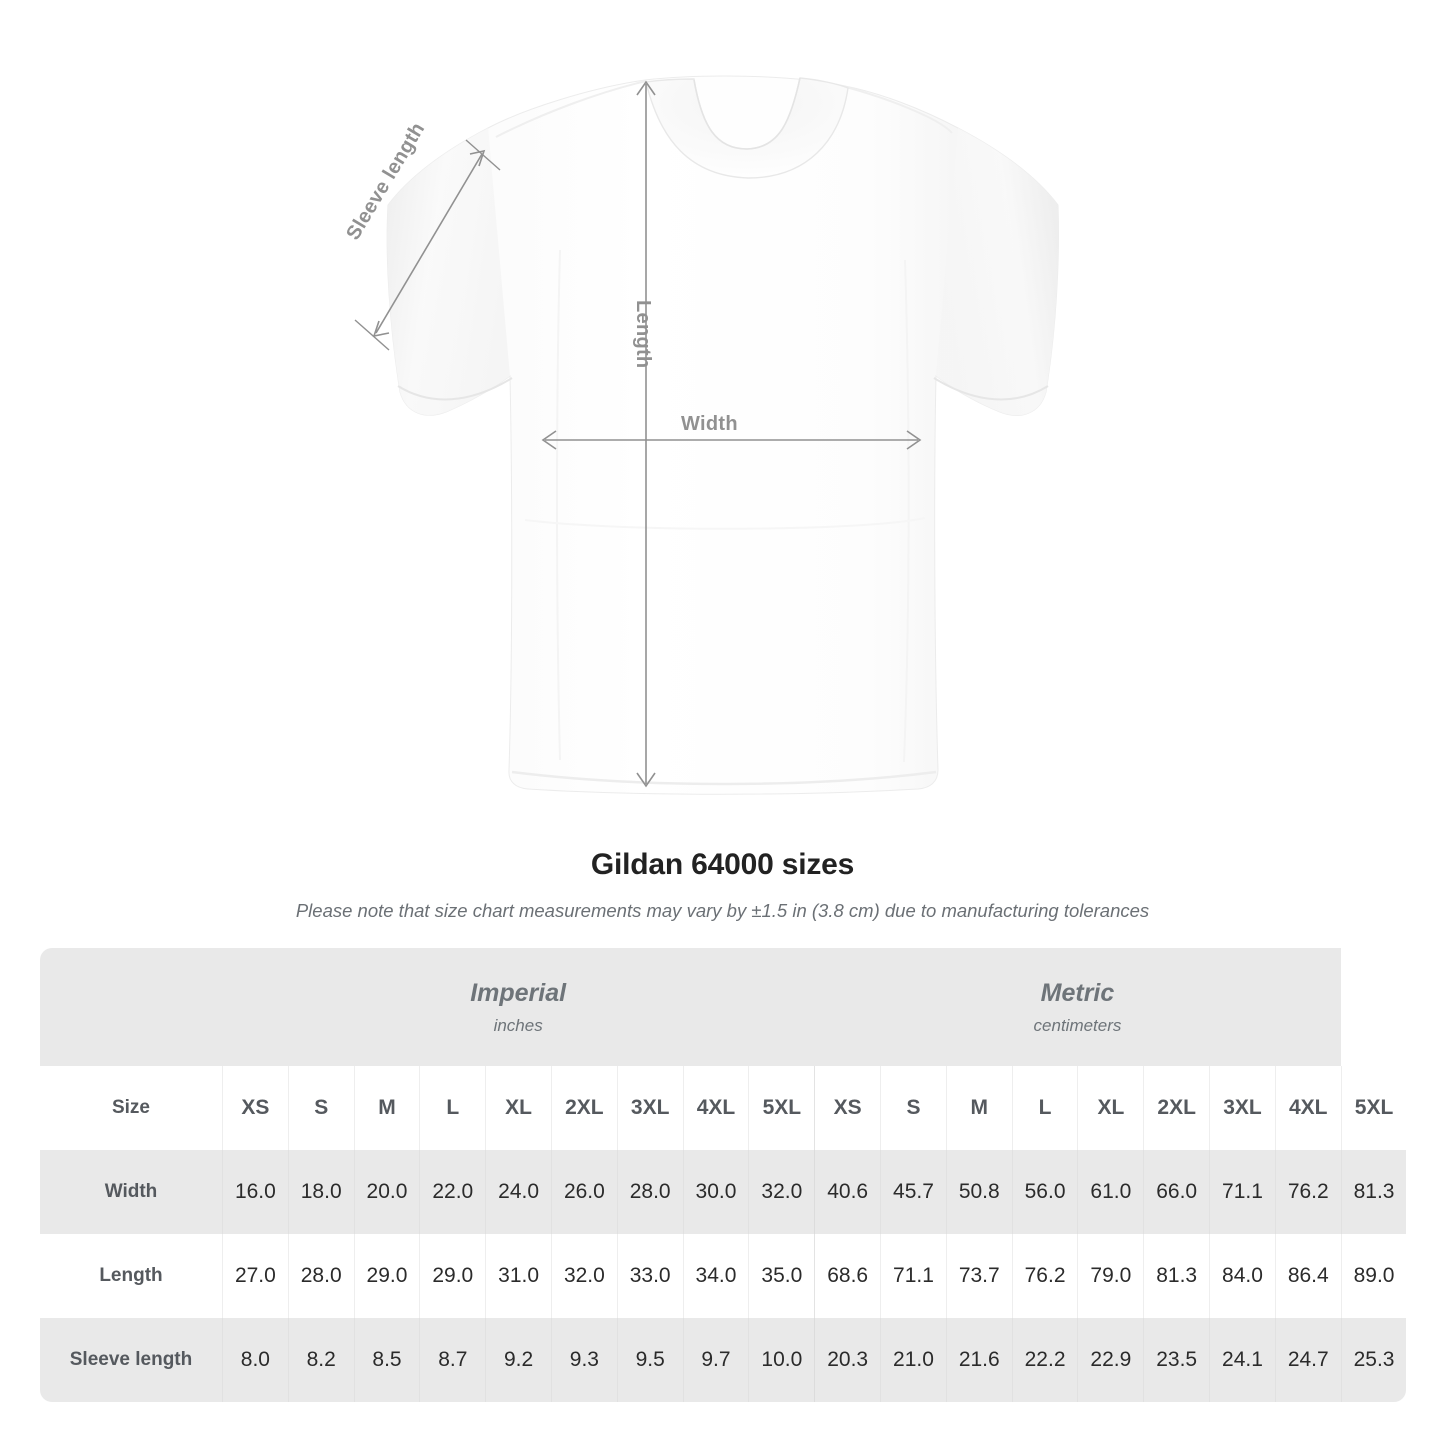  What do you see at coordinates (1176, 1192) in the screenshot?
I see `cell-width-met-2xl: 66.0` at bounding box center [1176, 1192].